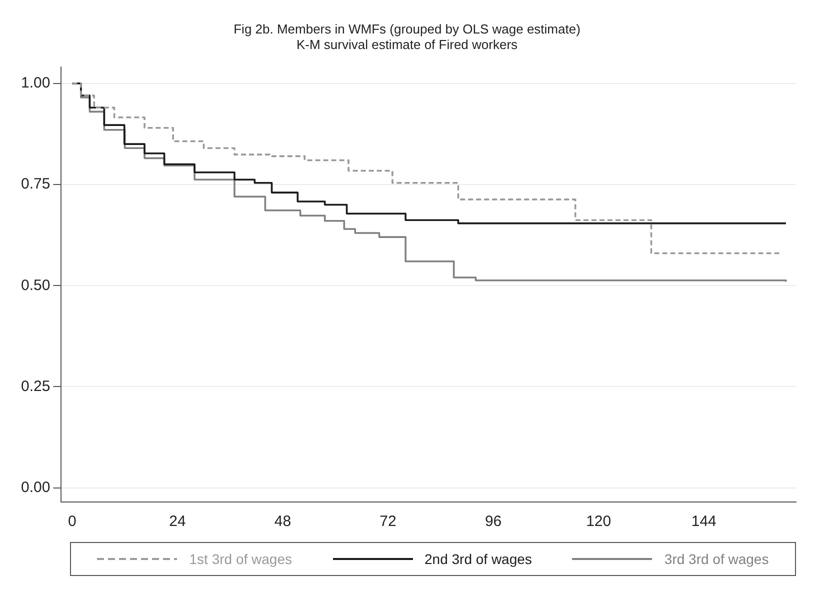 The image size is (814, 596). What do you see at coordinates (599, 521) in the screenshot?
I see `x-tick-label: 120` at bounding box center [599, 521].